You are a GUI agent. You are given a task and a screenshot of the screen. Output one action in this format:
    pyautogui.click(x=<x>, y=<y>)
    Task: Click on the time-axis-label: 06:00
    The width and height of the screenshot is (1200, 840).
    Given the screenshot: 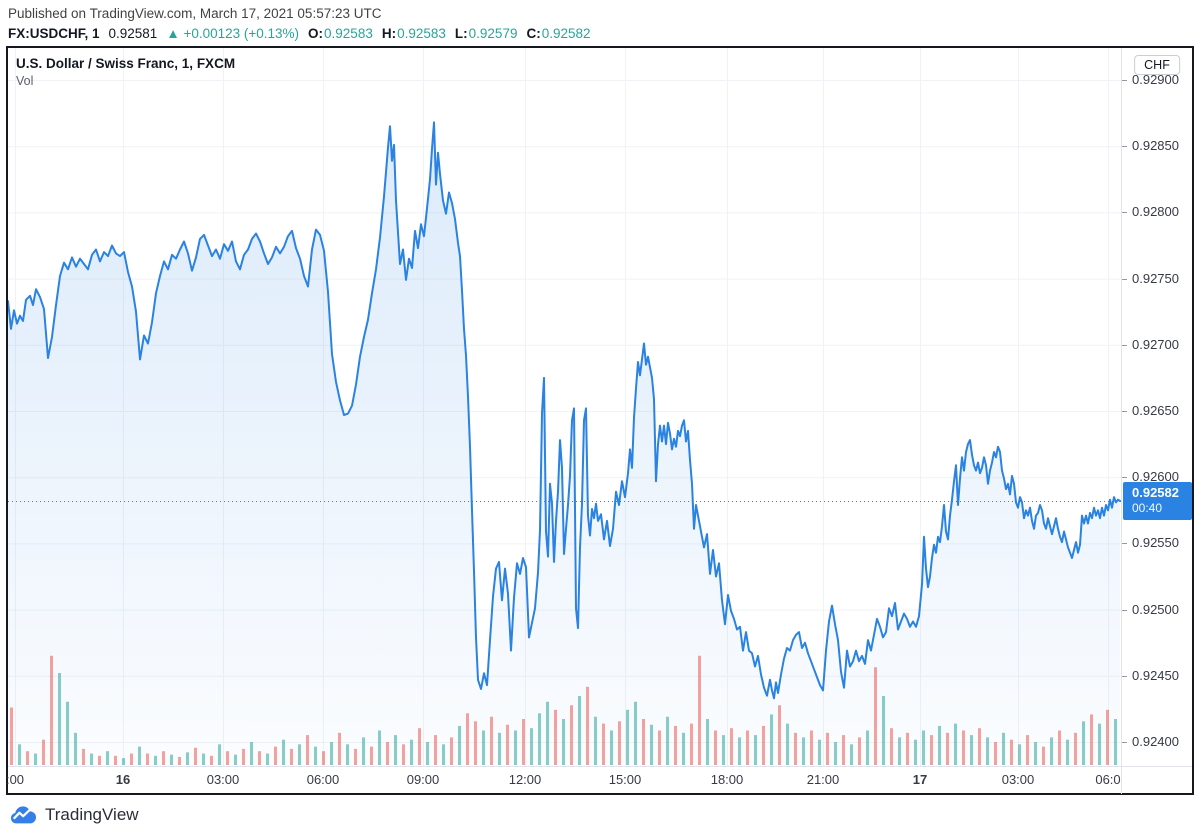 What is the action you would take?
    pyautogui.click(x=323, y=779)
    